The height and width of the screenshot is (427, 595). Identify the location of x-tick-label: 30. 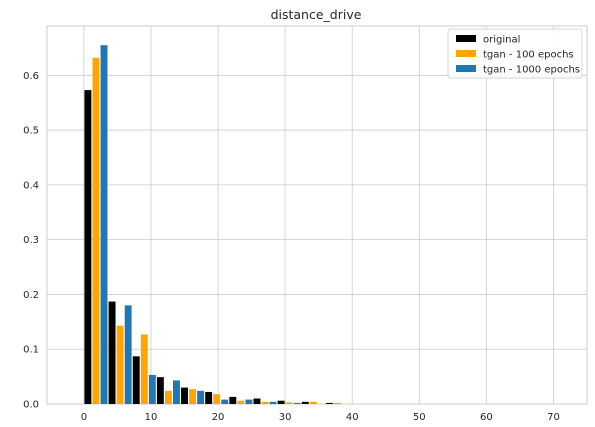
(285, 417).